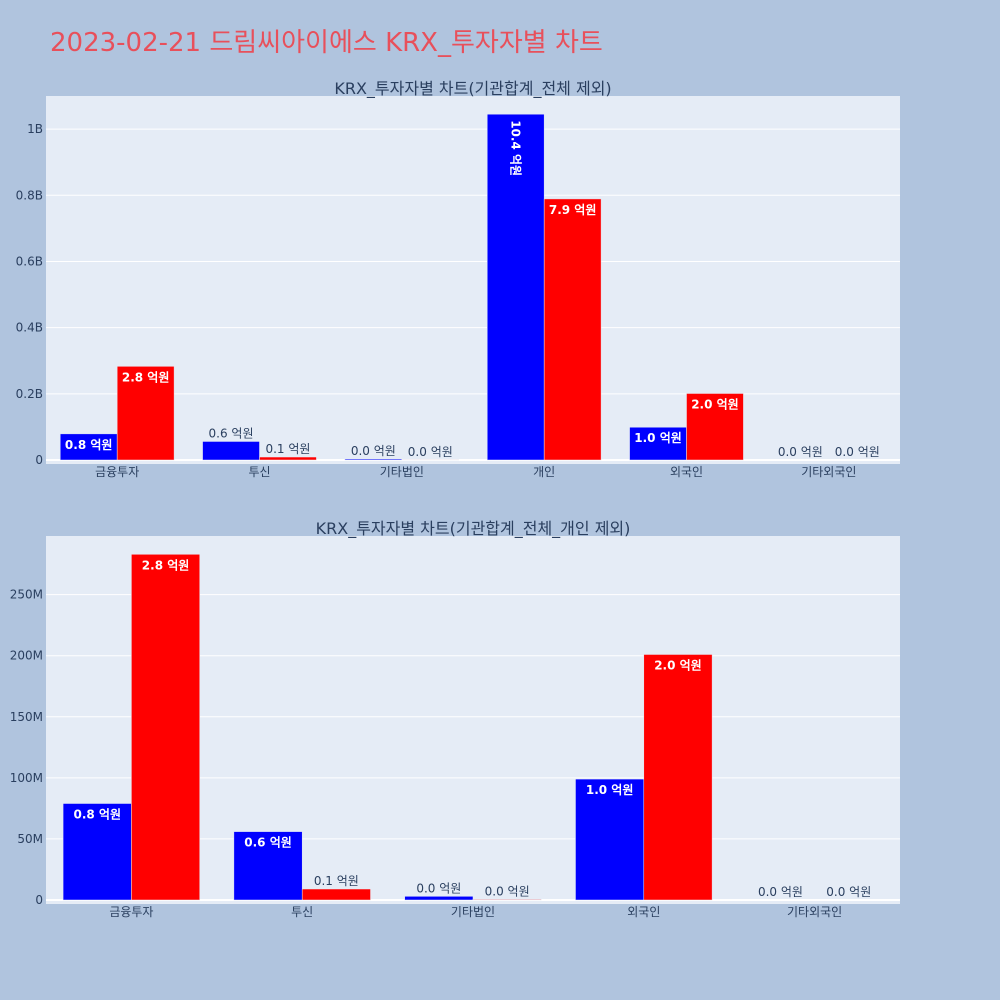 The image size is (1000, 1000). Describe the element at coordinates (35, 129) in the screenshot. I see `y-tick-label: 1B` at that location.